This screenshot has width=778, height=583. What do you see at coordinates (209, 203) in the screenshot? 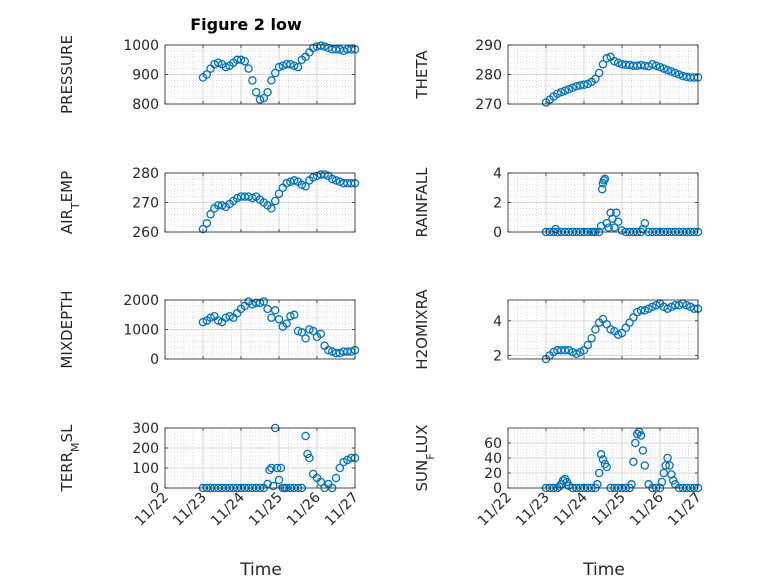
I see `subplot-air-temp: 260 270 280 AIRTEMP` at bounding box center [209, 203].